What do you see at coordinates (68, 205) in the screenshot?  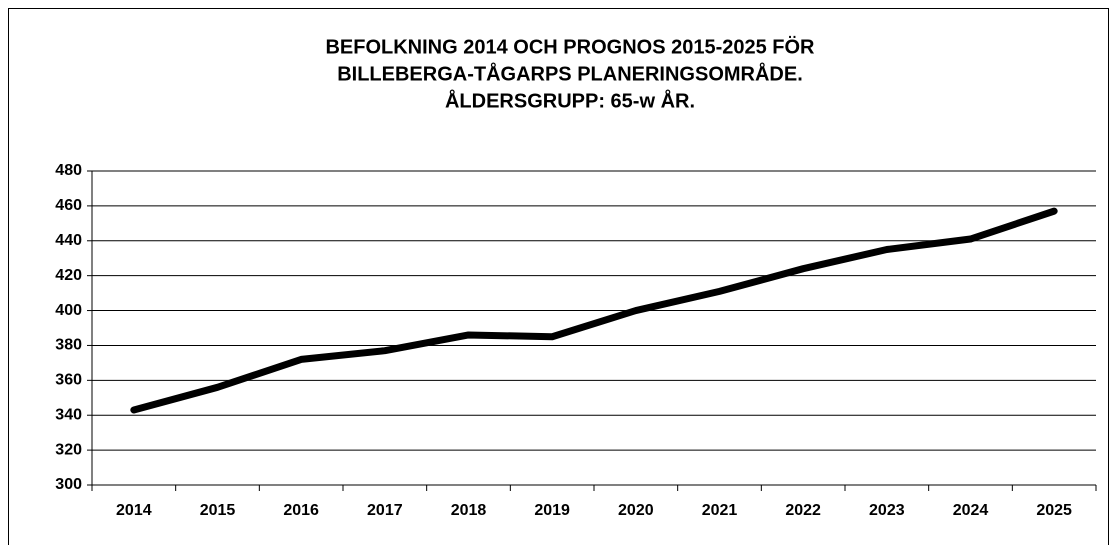 I see `y-tick-label: 460` at bounding box center [68, 205].